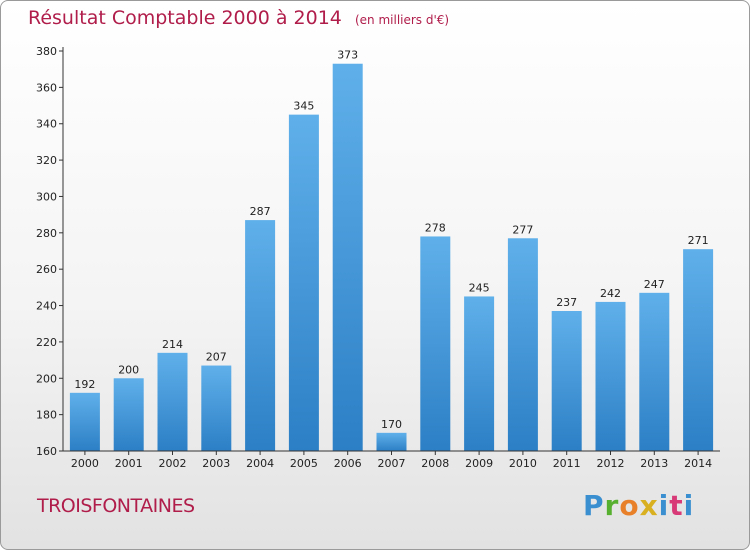 This screenshot has height=550, width=750. What do you see at coordinates (46, 378) in the screenshot?
I see `y-tick-label: 200` at bounding box center [46, 378].